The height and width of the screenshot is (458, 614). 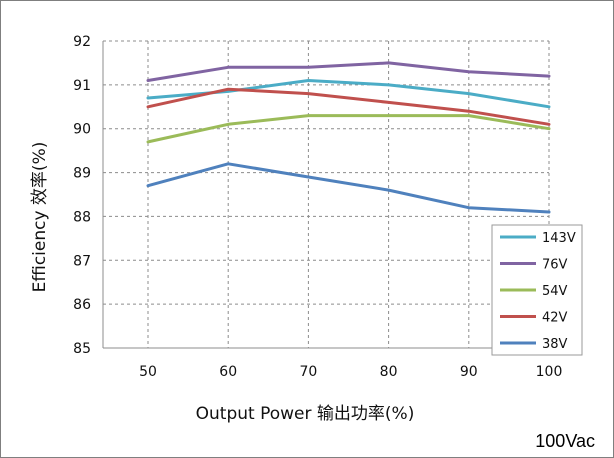 What do you see at coordinates (555, 265) in the screenshot?
I see `legend-label: 76V` at bounding box center [555, 265].